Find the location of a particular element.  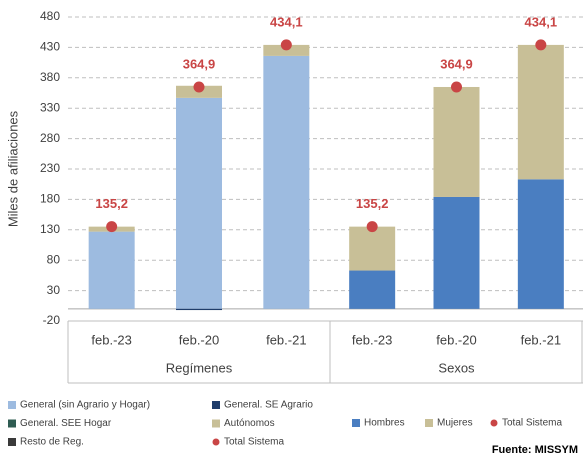

y-tick-label: -20 is located at coordinates (52, 320).